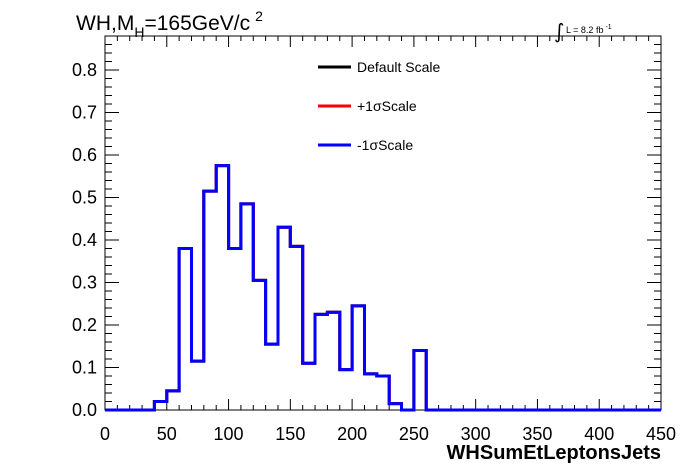 The width and height of the screenshot is (696, 472). I want to click on chart-title: WH,MH=165GeV/c 2, so click(169, 24).